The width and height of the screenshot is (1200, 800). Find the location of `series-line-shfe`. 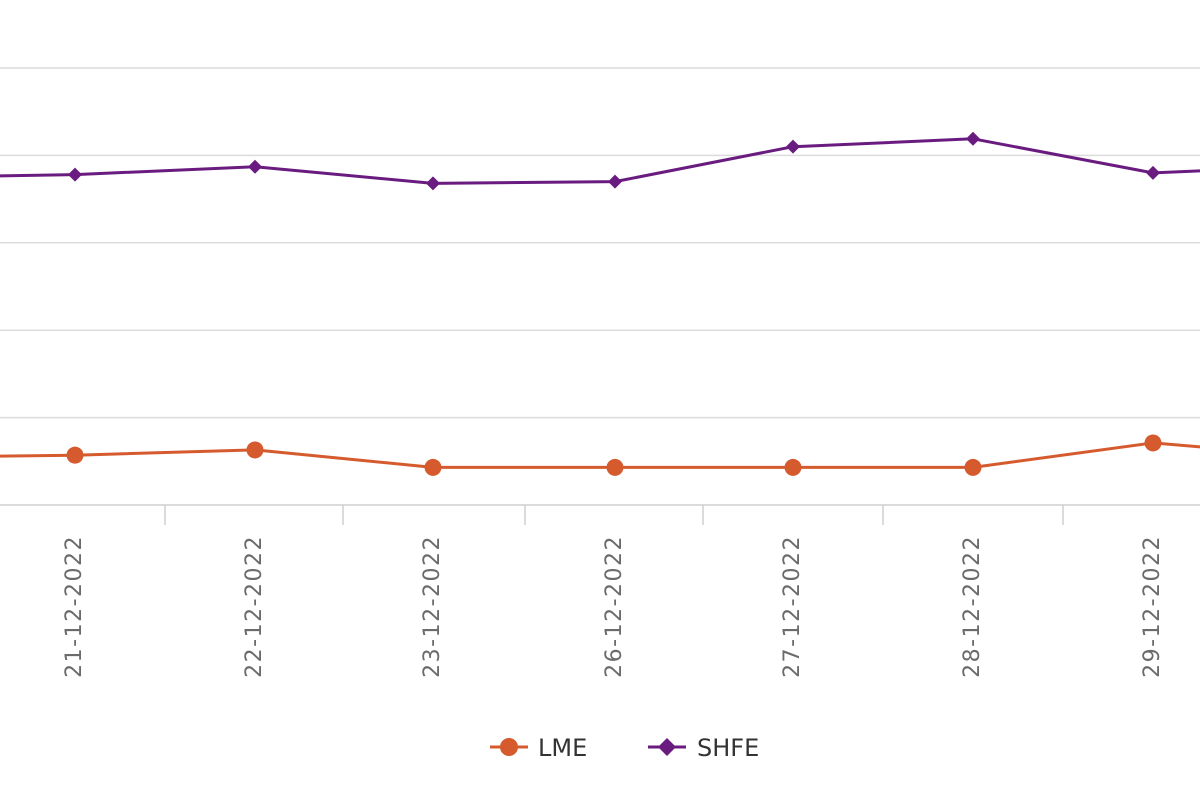

series-line-shfe is located at coordinates (600, 161).